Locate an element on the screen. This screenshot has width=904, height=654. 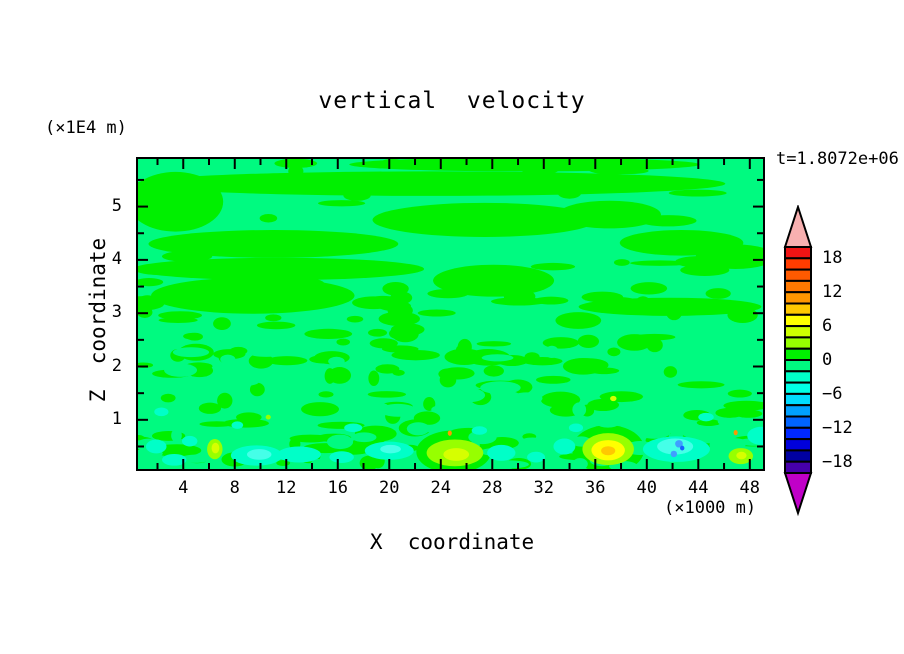
colorbar-tick-label: 0 is located at coordinates (827, 360).